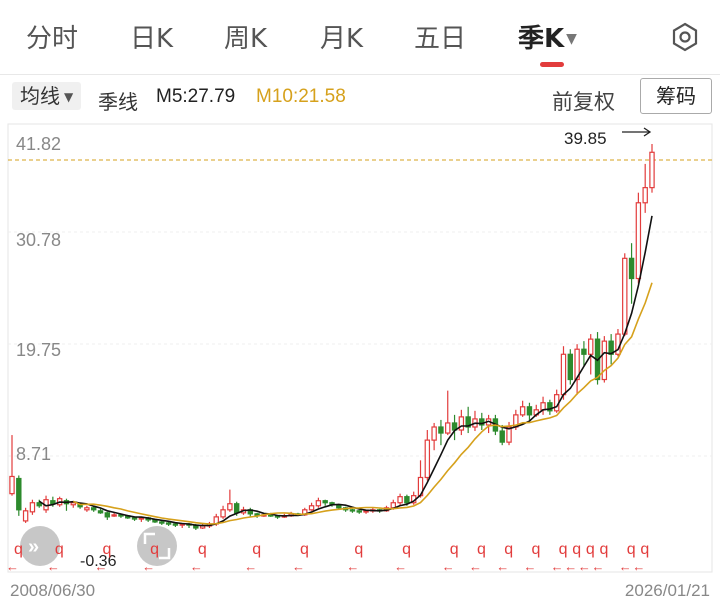  I want to click on header-divider, so click(360, 74).